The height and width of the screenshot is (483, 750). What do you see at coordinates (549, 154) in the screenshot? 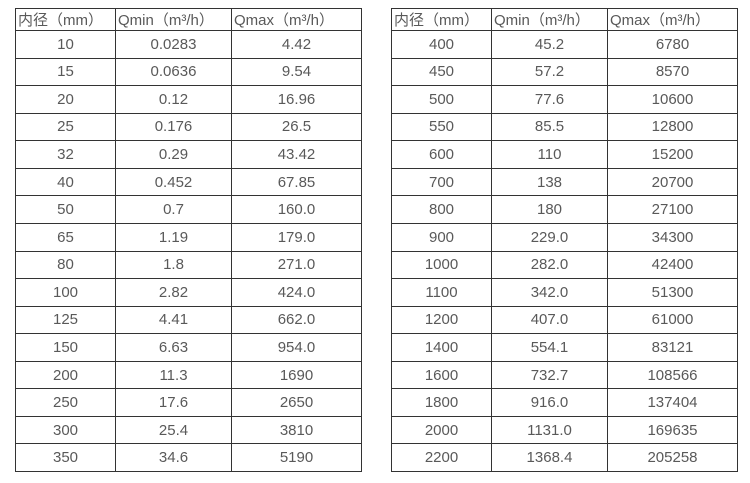
I see `cell-qmin: 110` at bounding box center [549, 154].